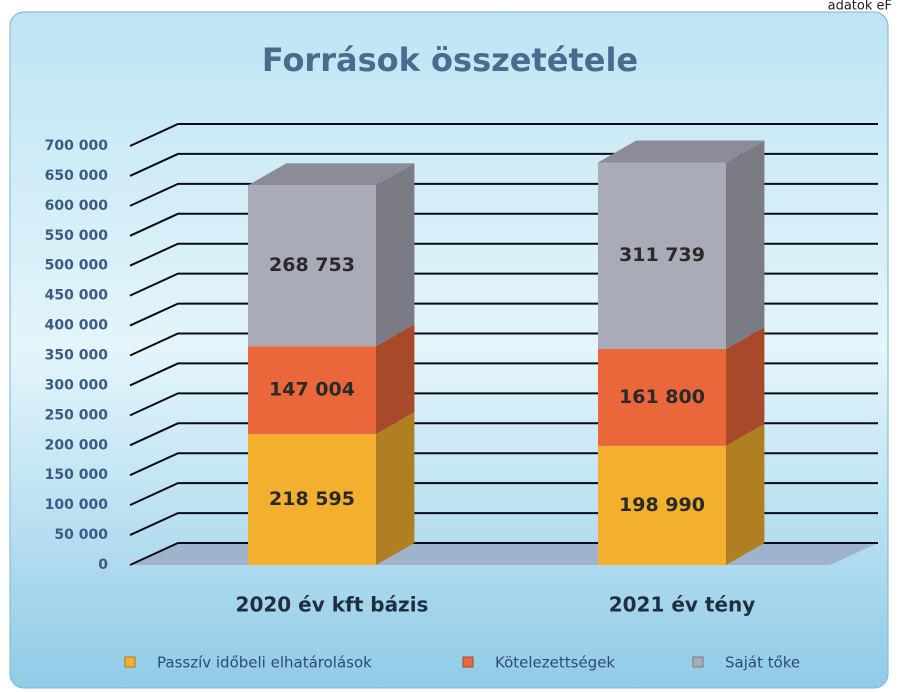 The height and width of the screenshot is (692, 898). Describe the element at coordinates (77, 445) in the screenshot. I see `y-tick-label: 200 000` at that location.